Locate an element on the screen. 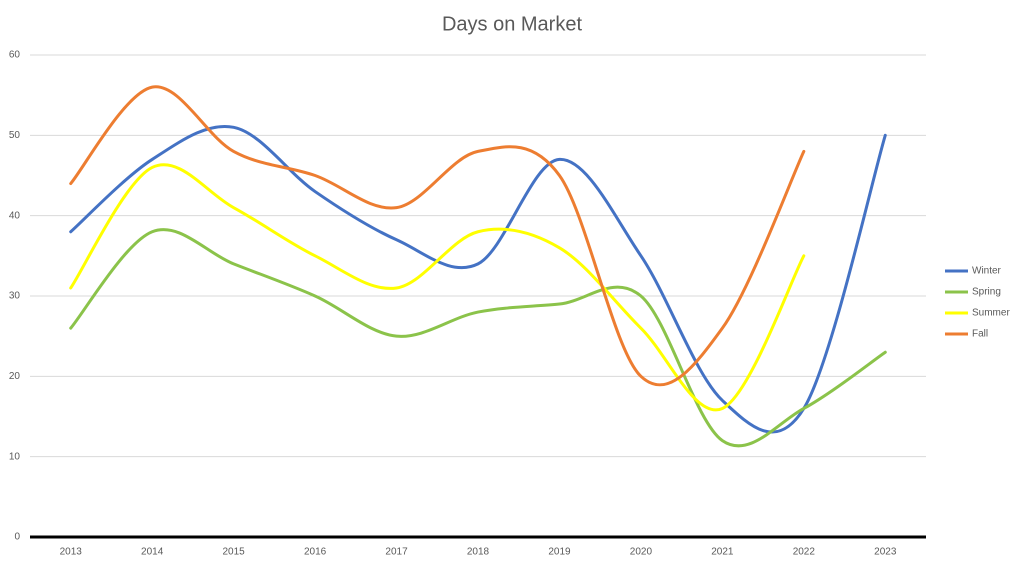  x-tick-label: 2017 is located at coordinates (396, 552).